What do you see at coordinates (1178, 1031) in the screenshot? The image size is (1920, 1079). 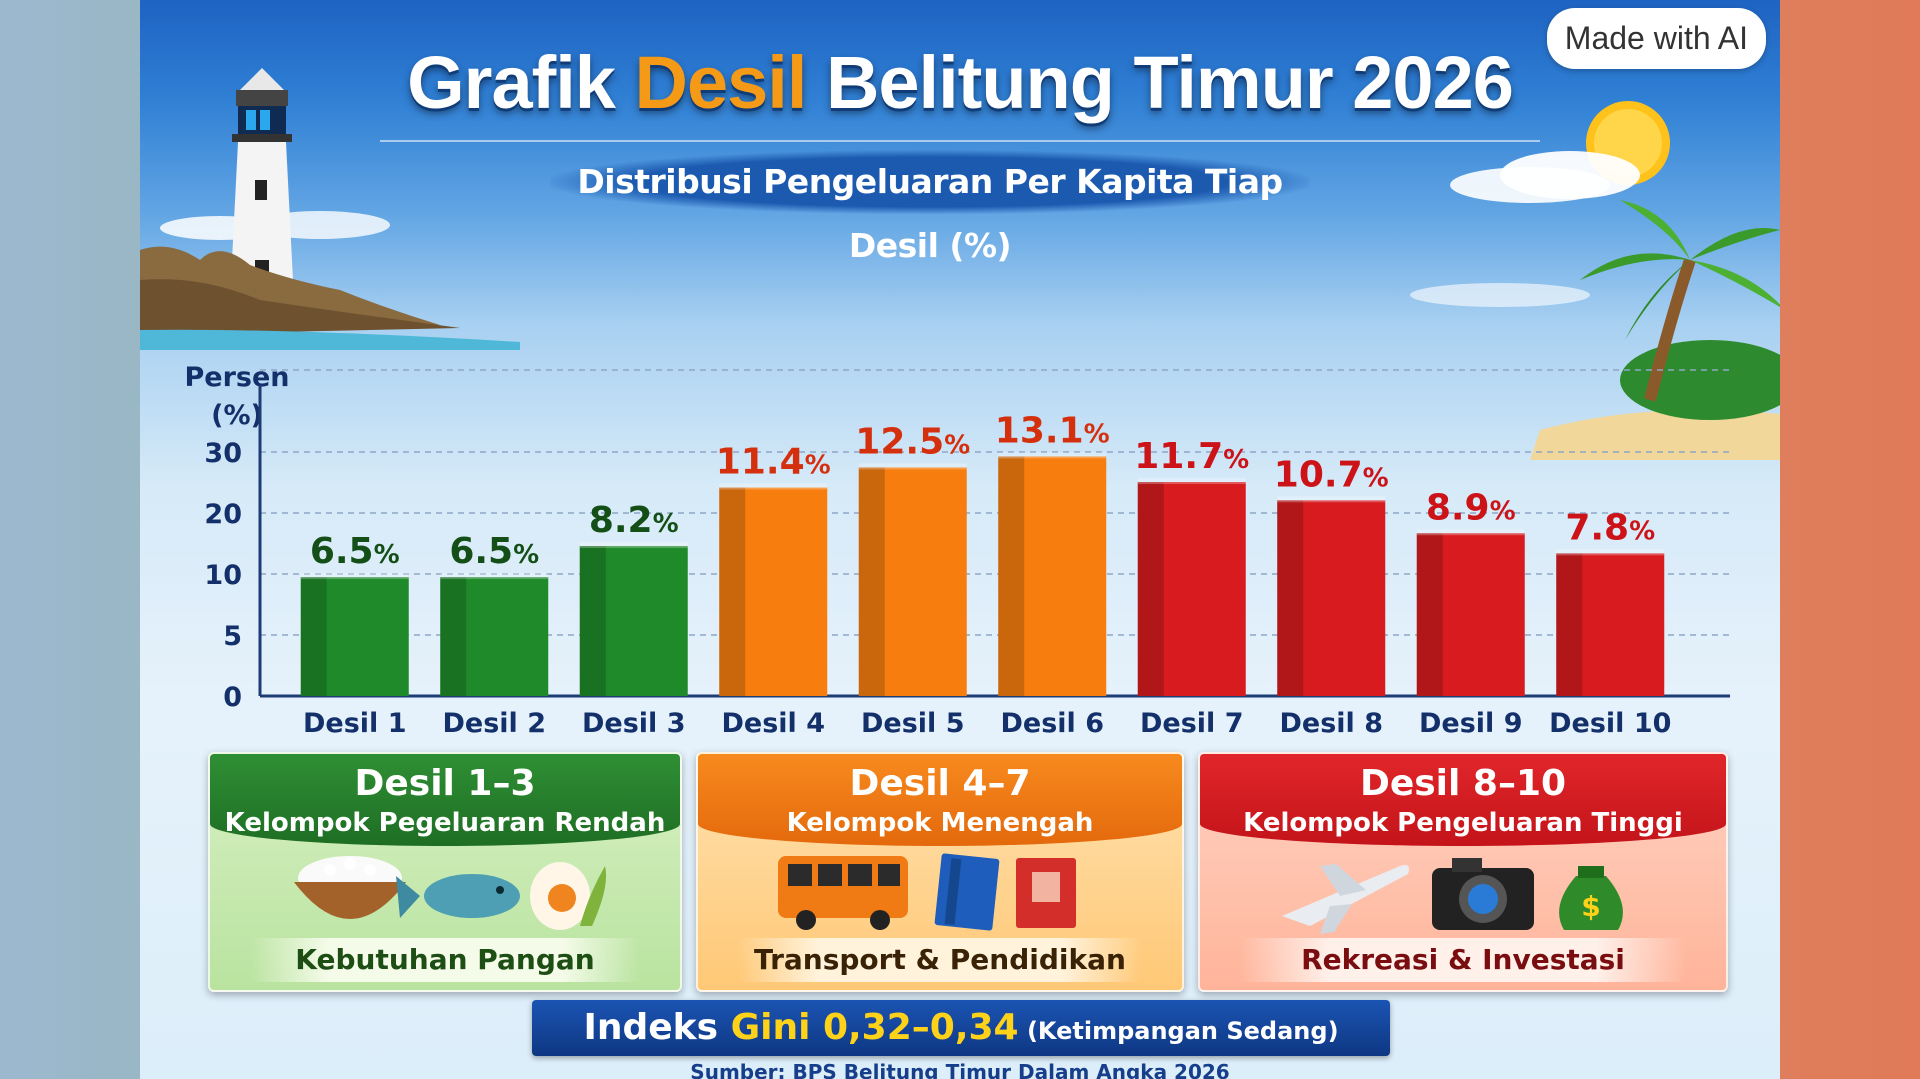 I see `gini-note: (Ketimpangan Sedang)` at bounding box center [1178, 1031].